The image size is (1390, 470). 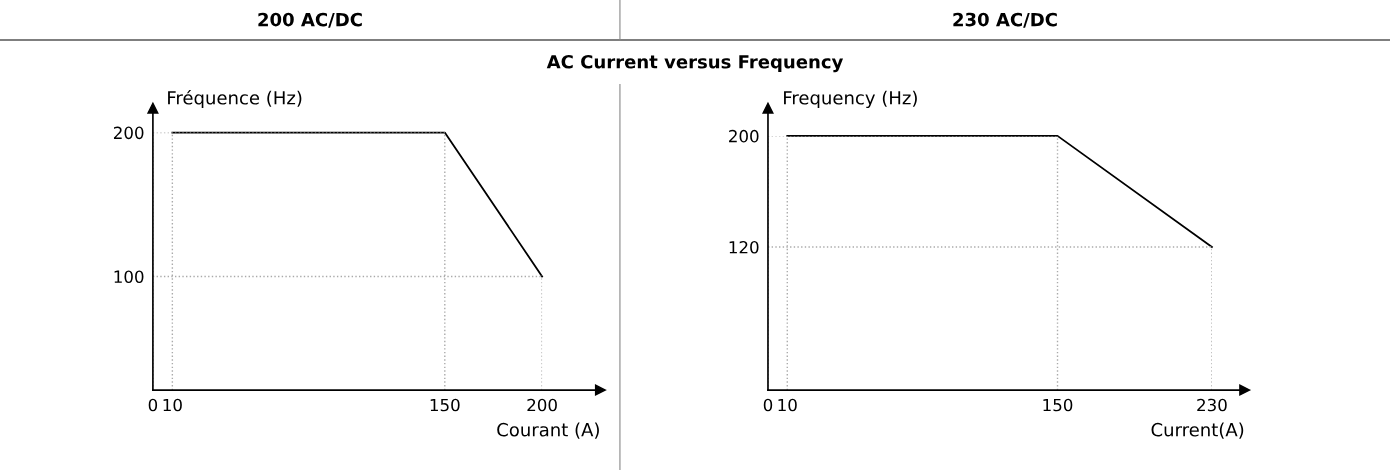 I want to click on x-tick-label: 230, so click(x=1212, y=405).